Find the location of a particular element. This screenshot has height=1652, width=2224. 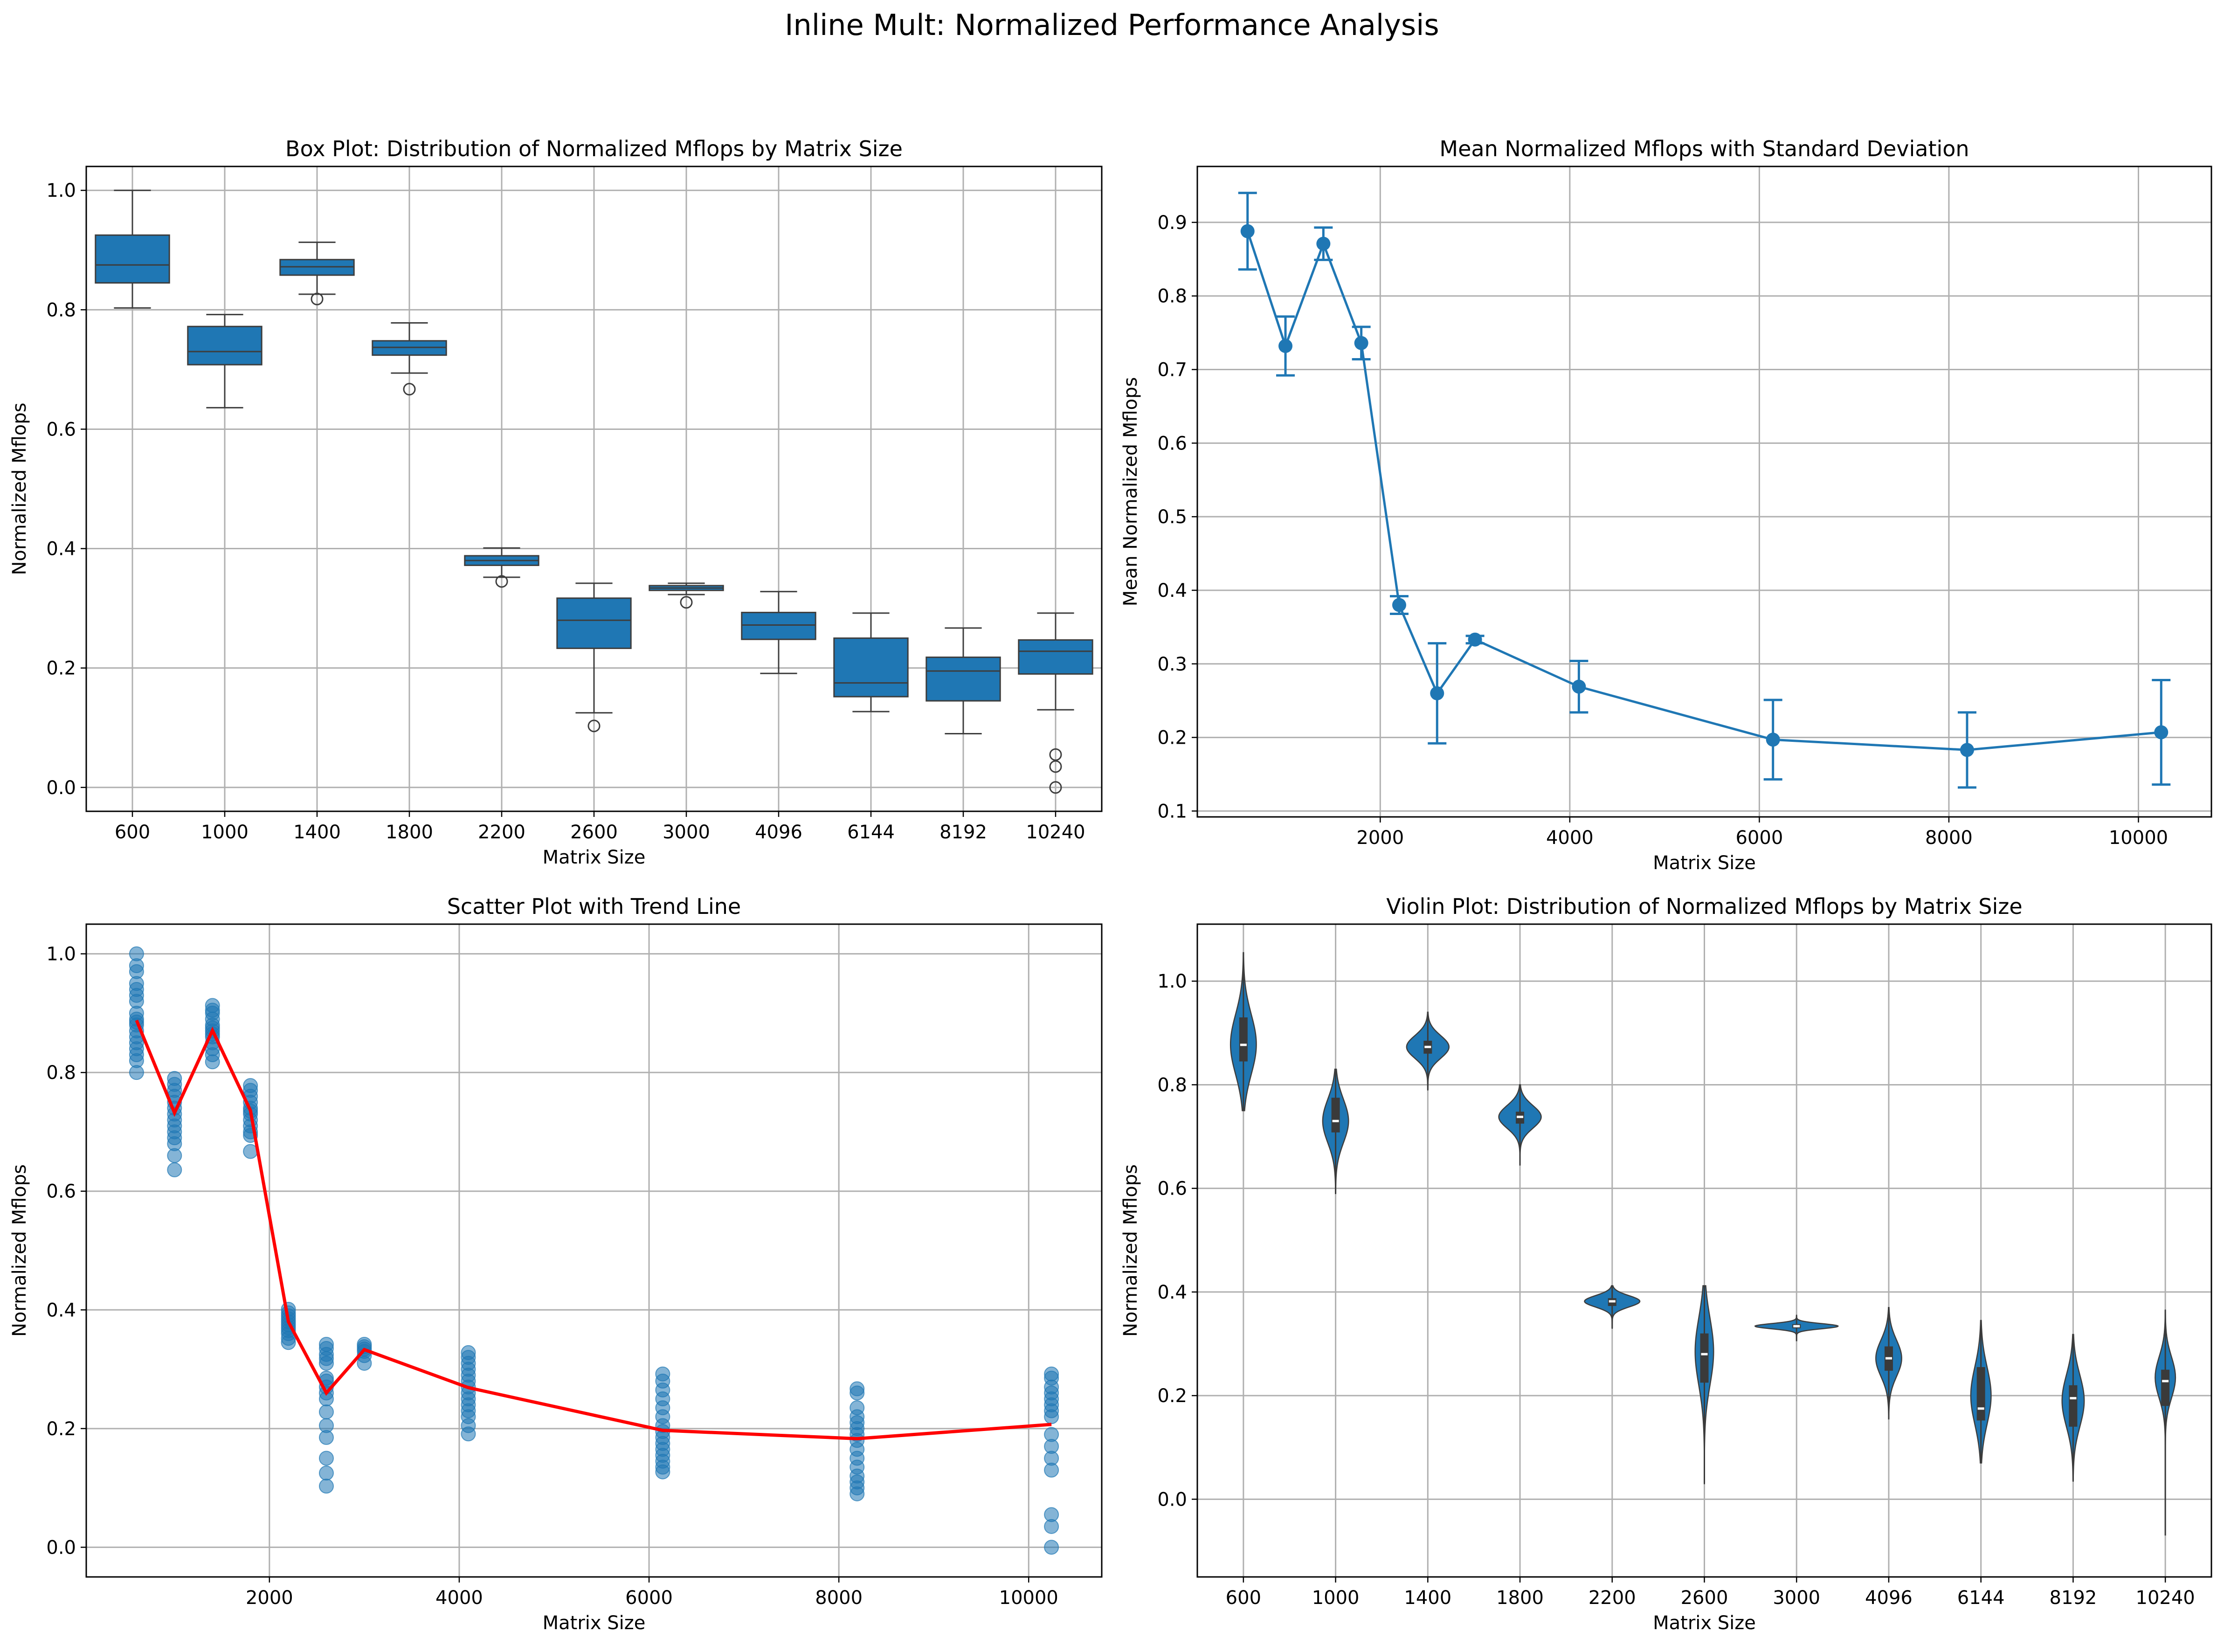

violin-ytick-label: 0.4 is located at coordinates (1172, 1292).